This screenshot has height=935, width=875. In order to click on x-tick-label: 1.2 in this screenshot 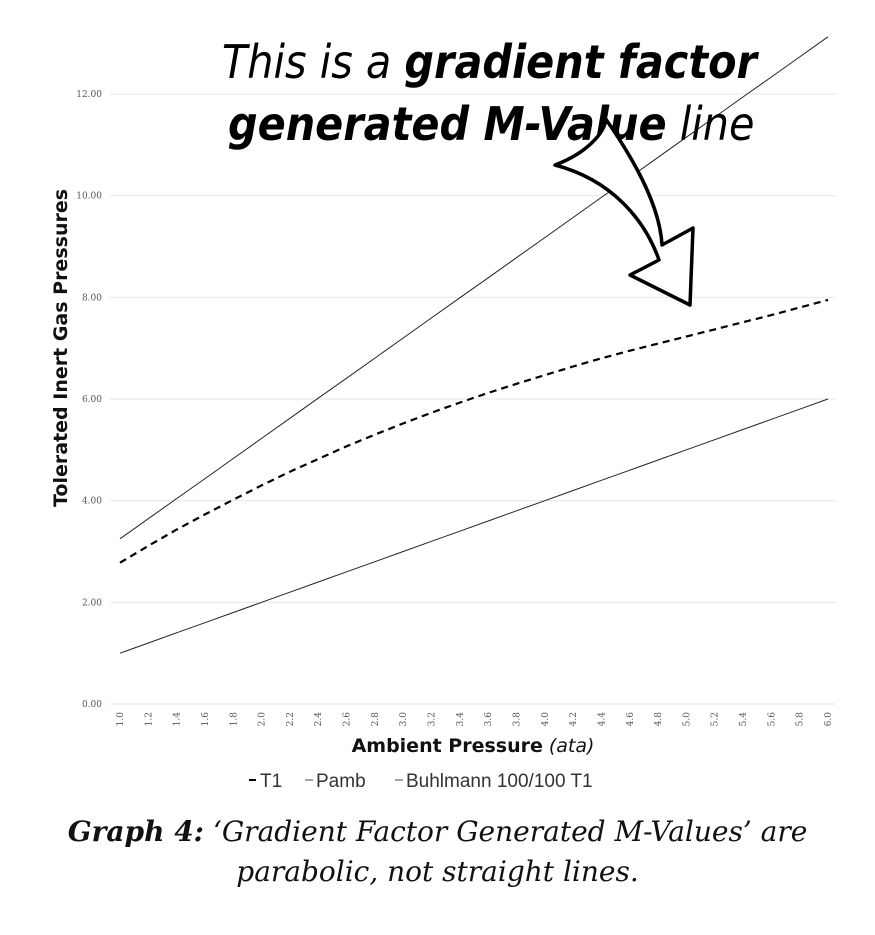, I will do `click(149, 719)`.